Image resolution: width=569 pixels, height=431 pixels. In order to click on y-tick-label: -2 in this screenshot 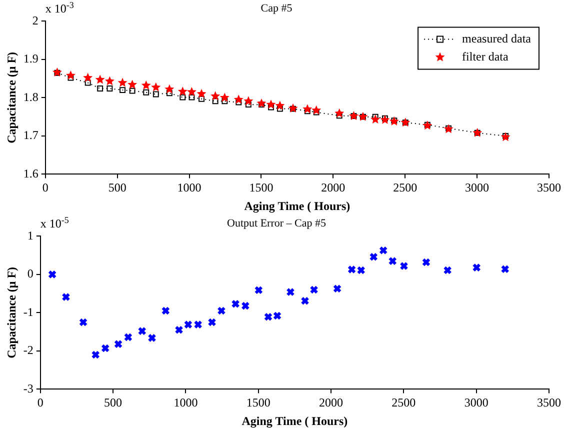, I will do `click(28, 350)`.